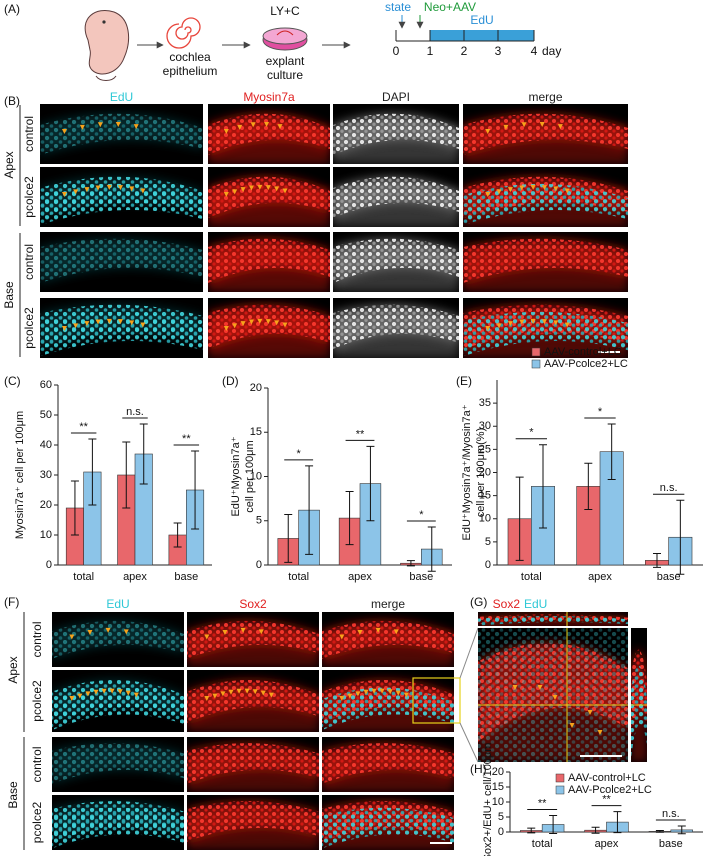 This screenshot has width=709, height=856. Describe the element at coordinates (464, 381) in the screenshot. I see `panel-label: (E)` at that location.